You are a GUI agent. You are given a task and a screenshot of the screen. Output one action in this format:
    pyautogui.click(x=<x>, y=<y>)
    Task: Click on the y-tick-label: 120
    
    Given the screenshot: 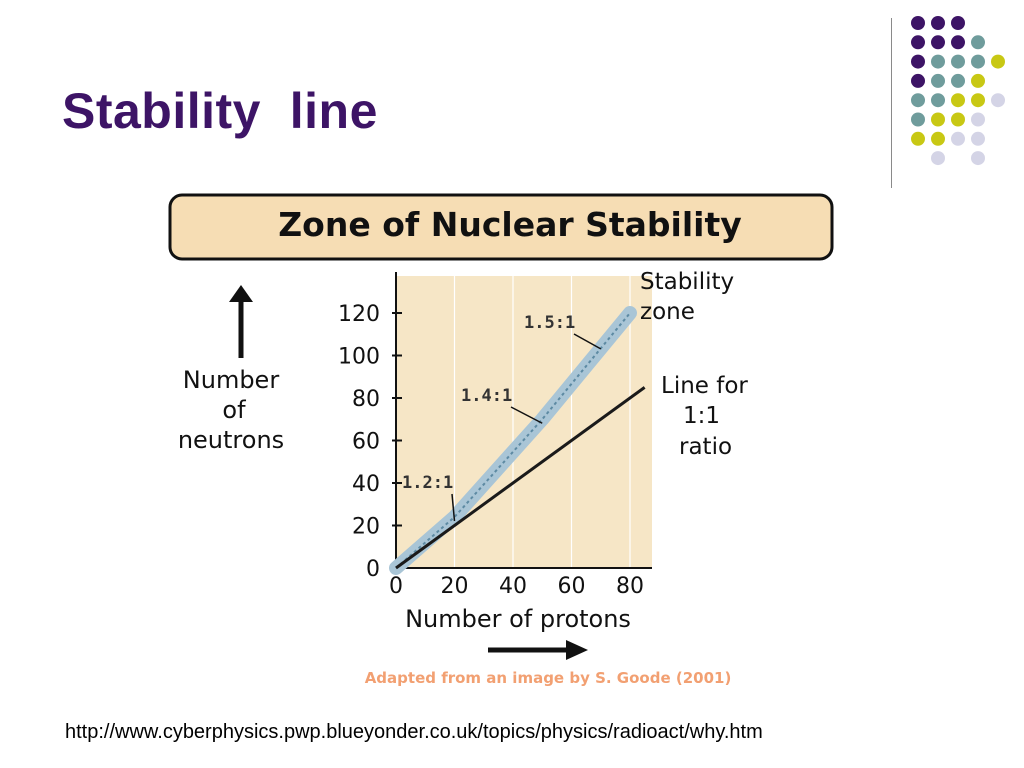 What is the action you would take?
    pyautogui.click(x=359, y=314)
    